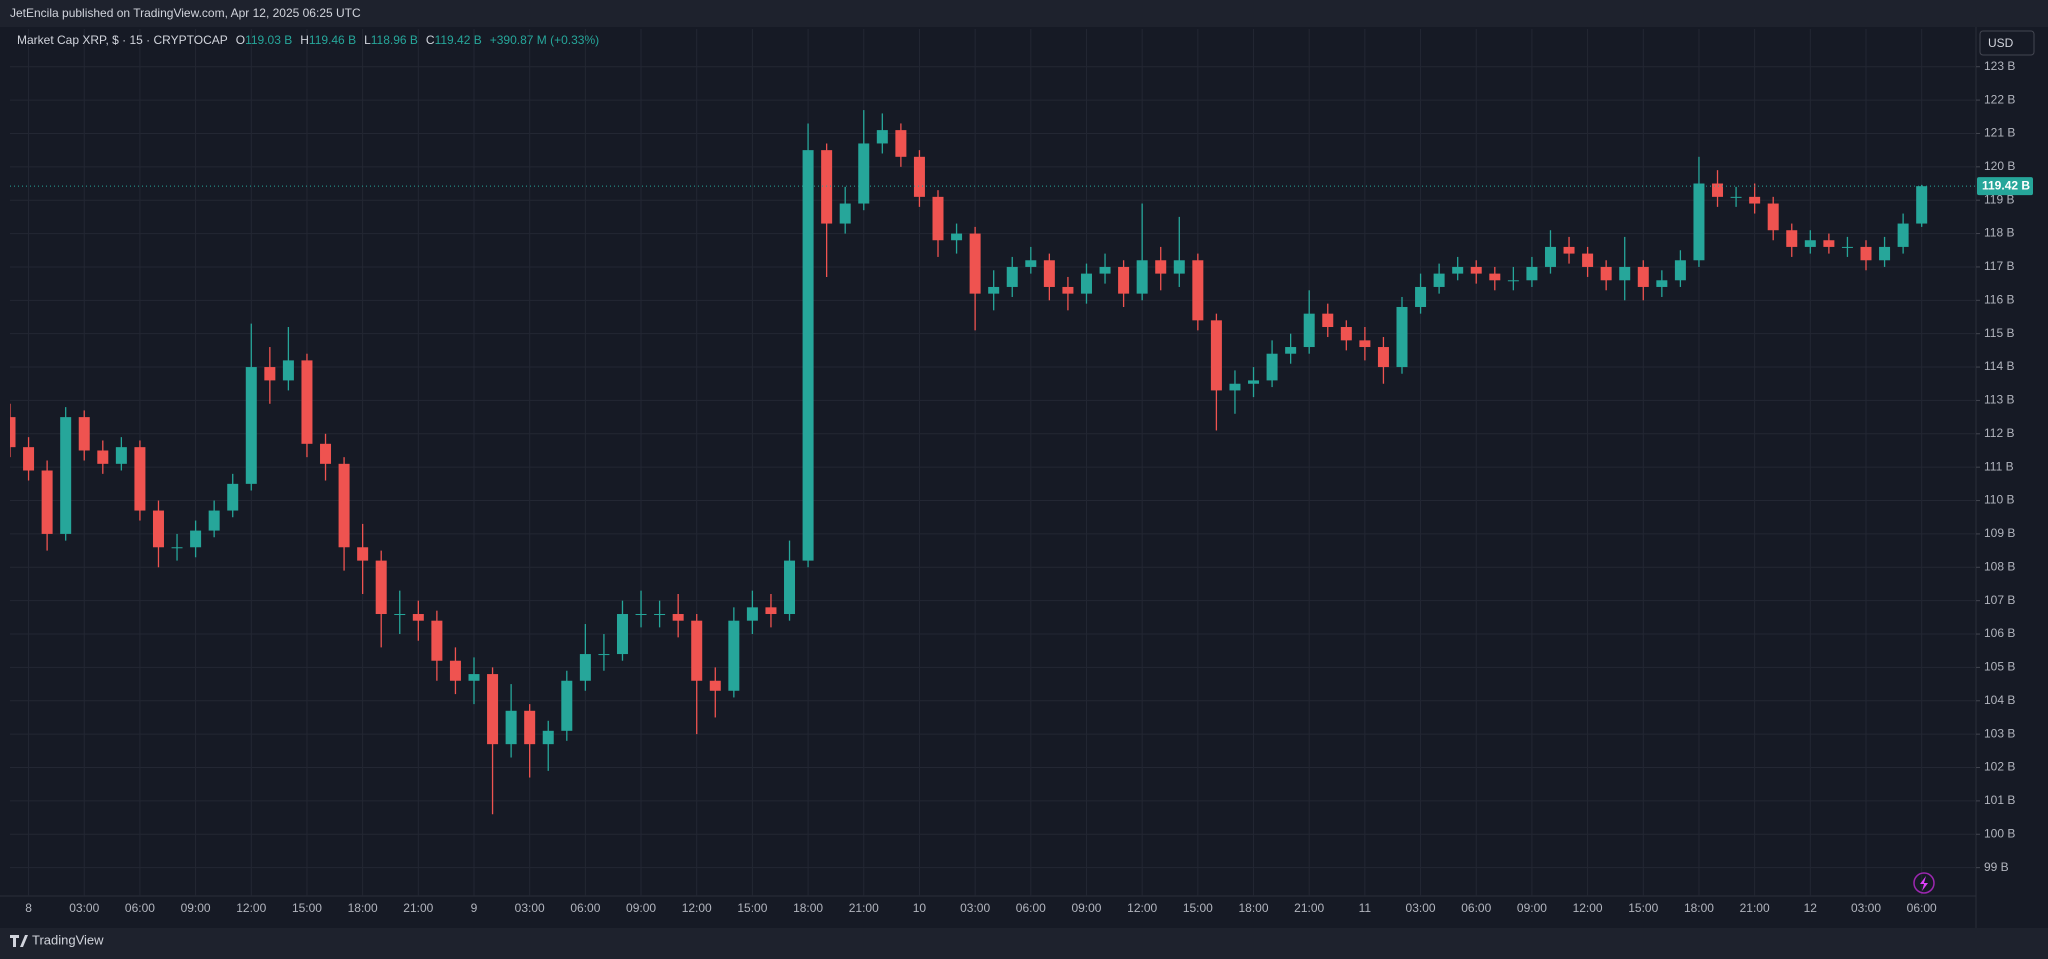  What do you see at coordinates (1999, 700) in the screenshot?
I see `y-tick-label: 104 B` at bounding box center [1999, 700].